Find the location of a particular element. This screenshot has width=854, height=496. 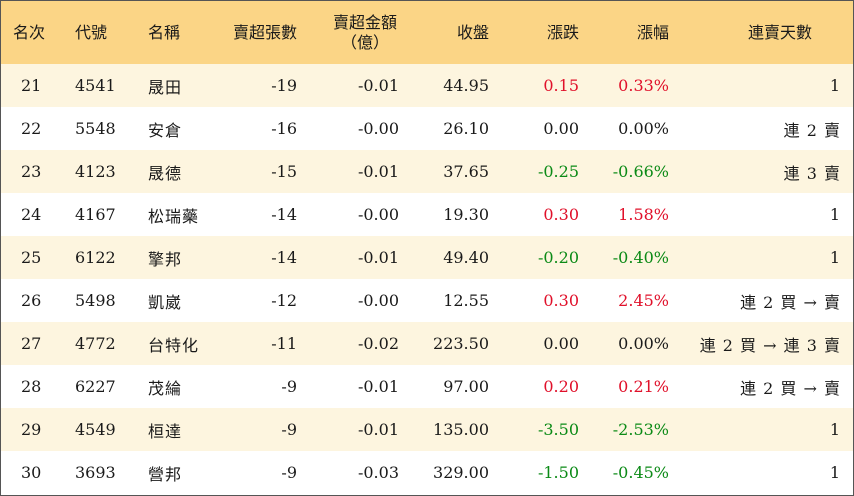

cell-rank: 28 is located at coordinates (31, 386).